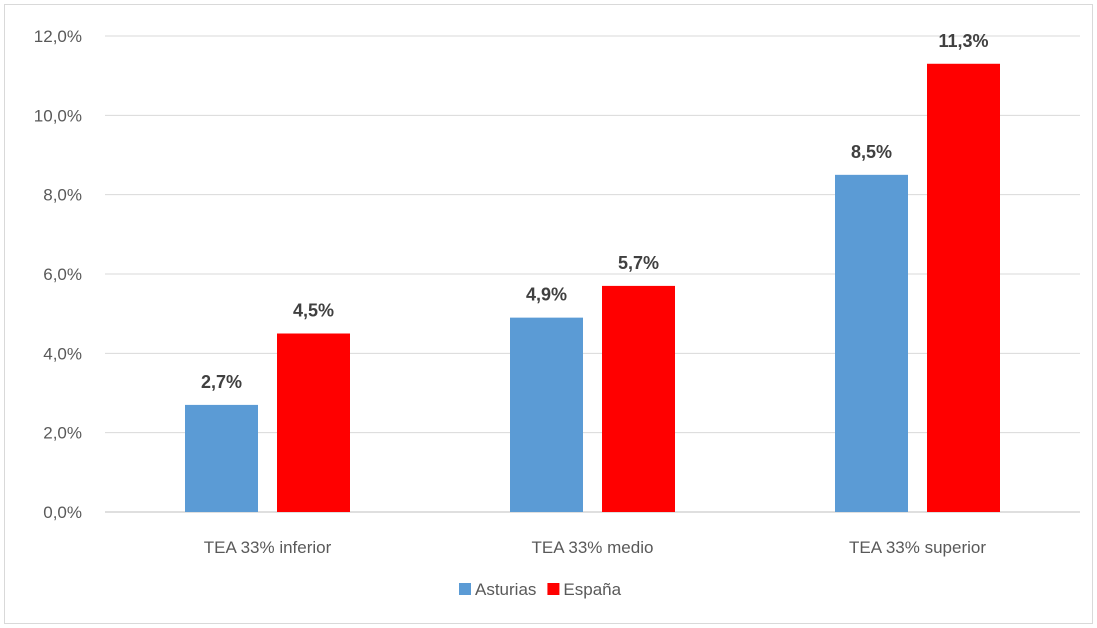 The height and width of the screenshot is (628, 1097). Describe the element at coordinates (62, 433) in the screenshot. I see `y-tick-label: 2,0%` at that location.